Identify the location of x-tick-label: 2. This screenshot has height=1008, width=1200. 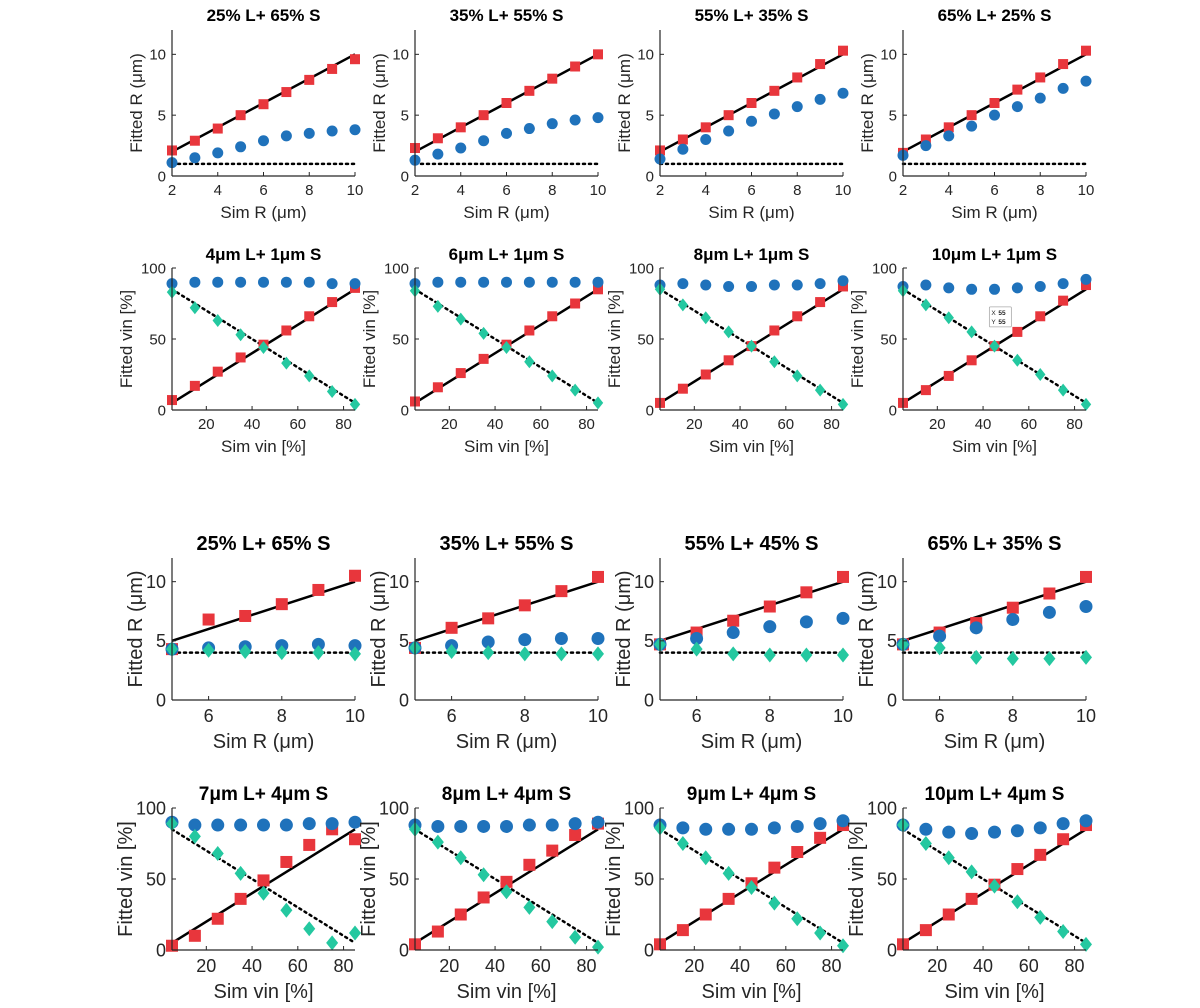
(660, 190).